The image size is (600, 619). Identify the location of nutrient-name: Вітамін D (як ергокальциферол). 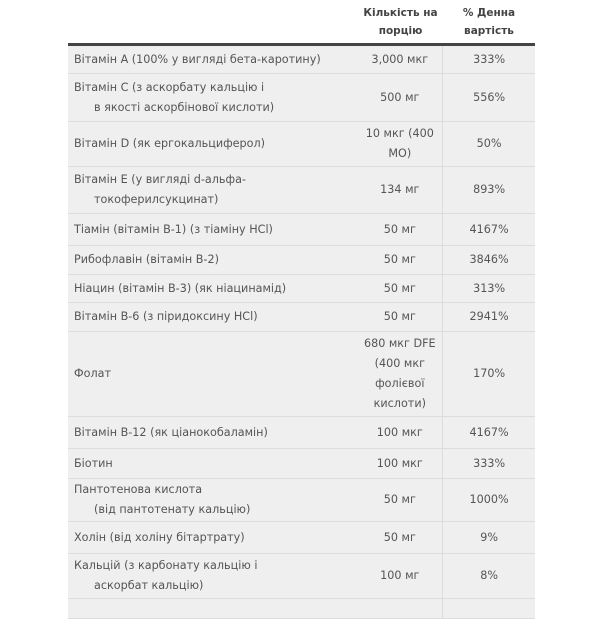
(212, 144).